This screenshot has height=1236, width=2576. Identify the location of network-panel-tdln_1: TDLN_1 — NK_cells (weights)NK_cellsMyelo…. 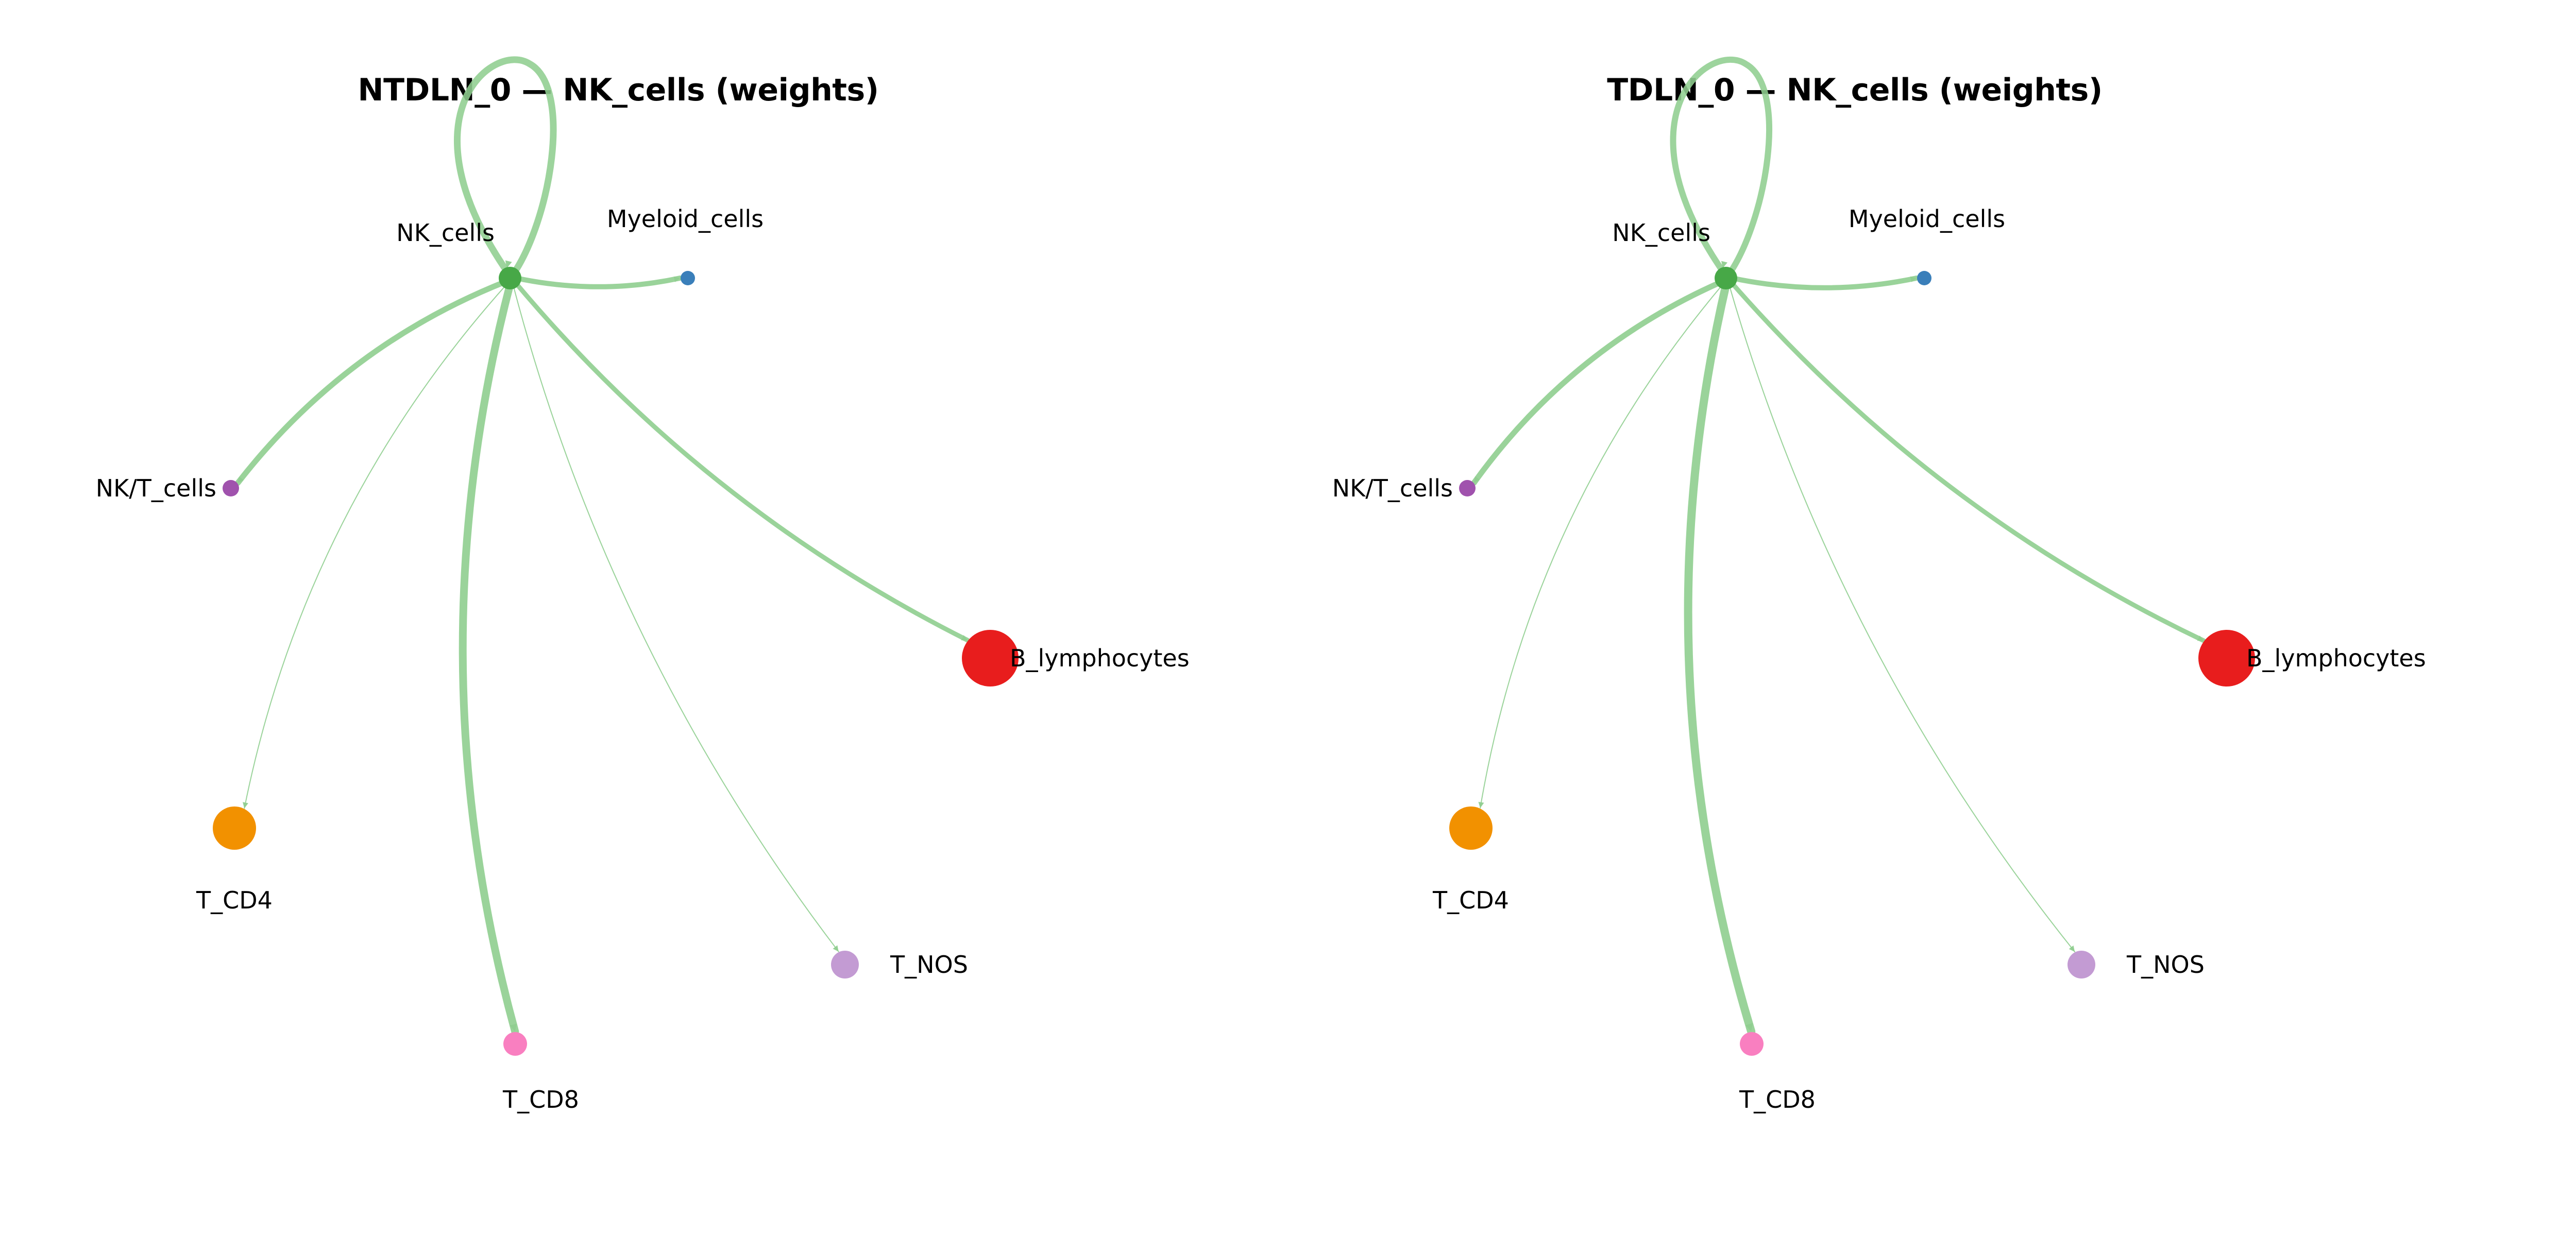
(2524, 618).